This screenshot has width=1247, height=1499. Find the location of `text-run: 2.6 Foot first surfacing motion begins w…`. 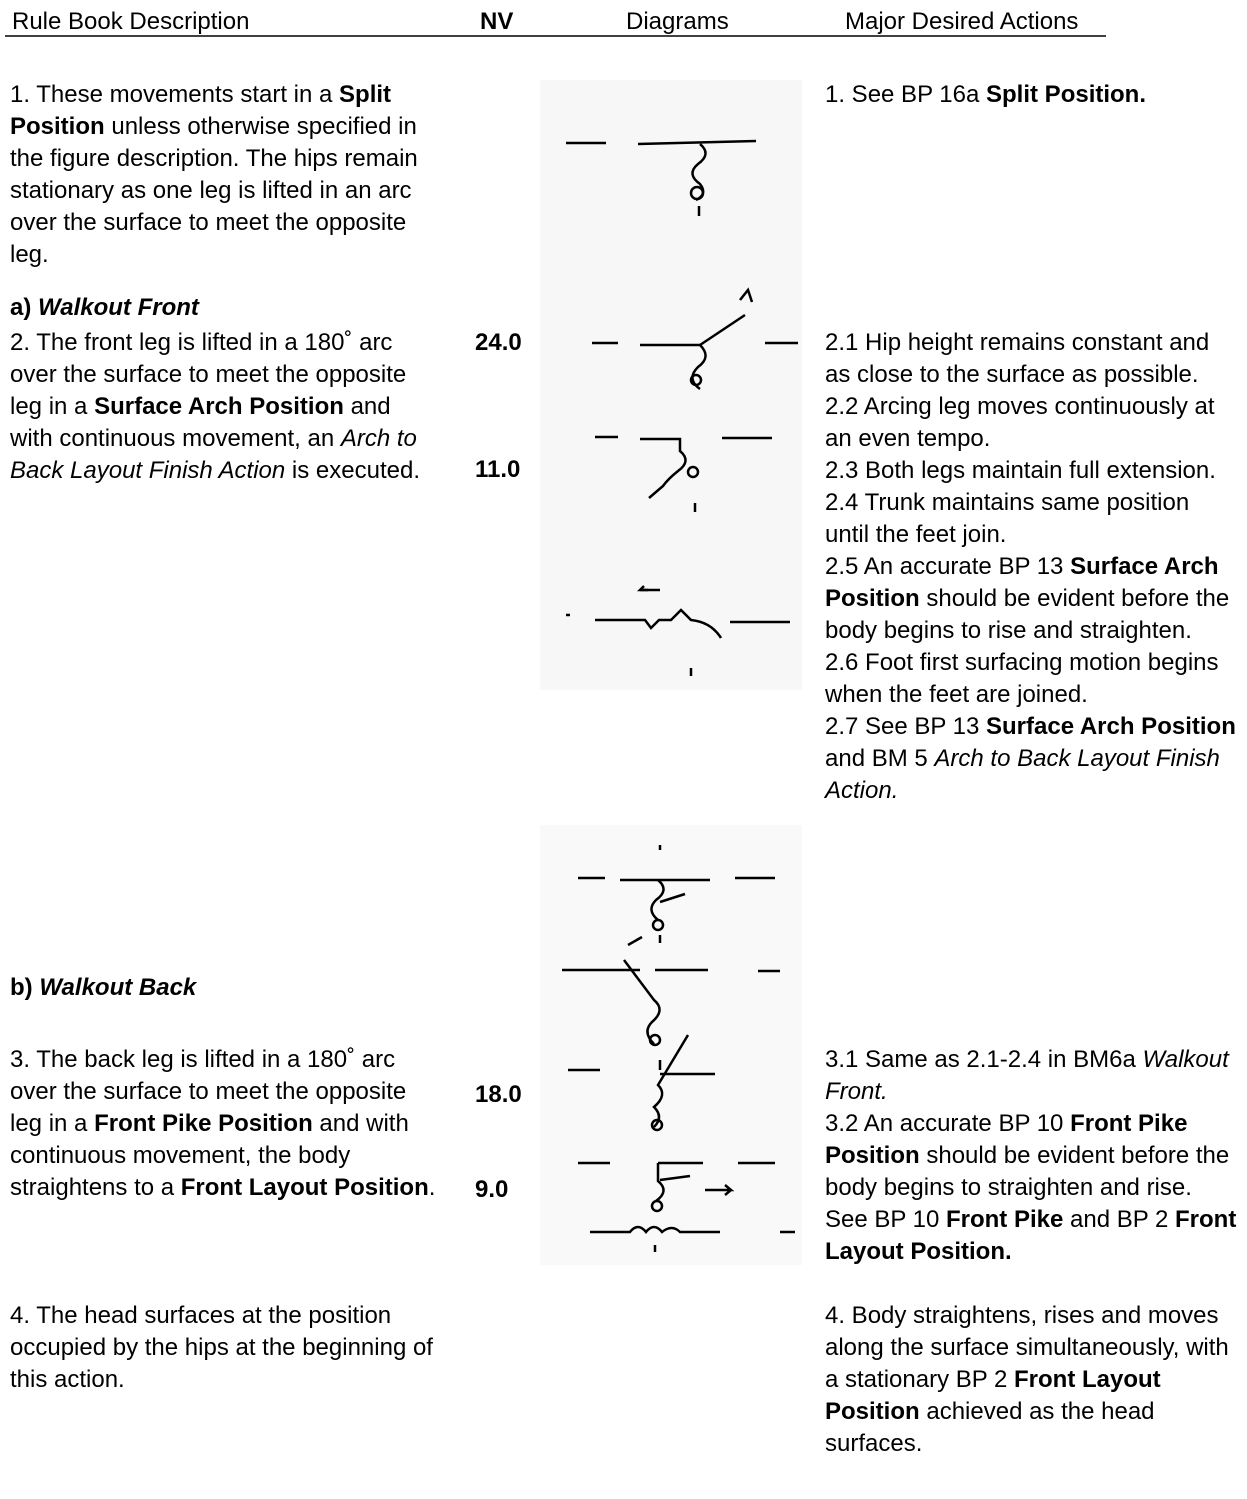

text-run: 2.6 Foot first surfacing motion begins w… is located at coordinates (1022, 678).